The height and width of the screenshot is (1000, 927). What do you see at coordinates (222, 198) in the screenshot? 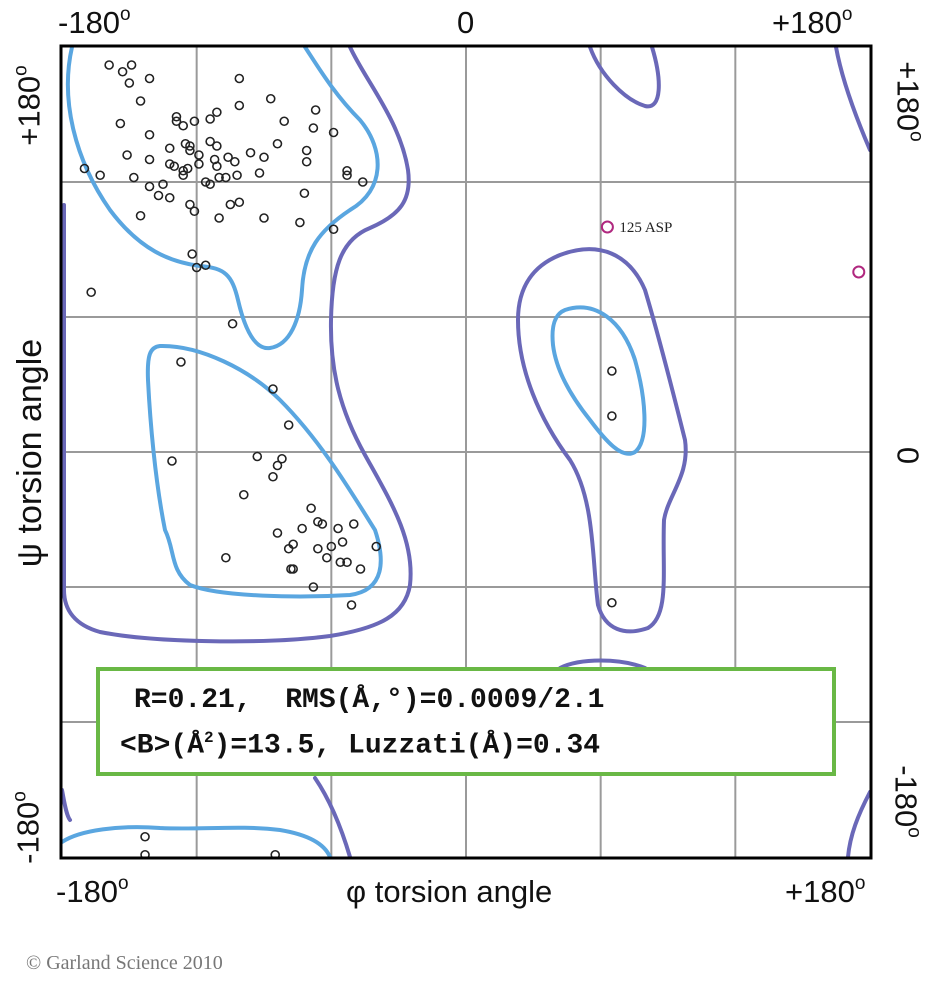
I see `core-contour-beta` at bounding box center [222, 198].